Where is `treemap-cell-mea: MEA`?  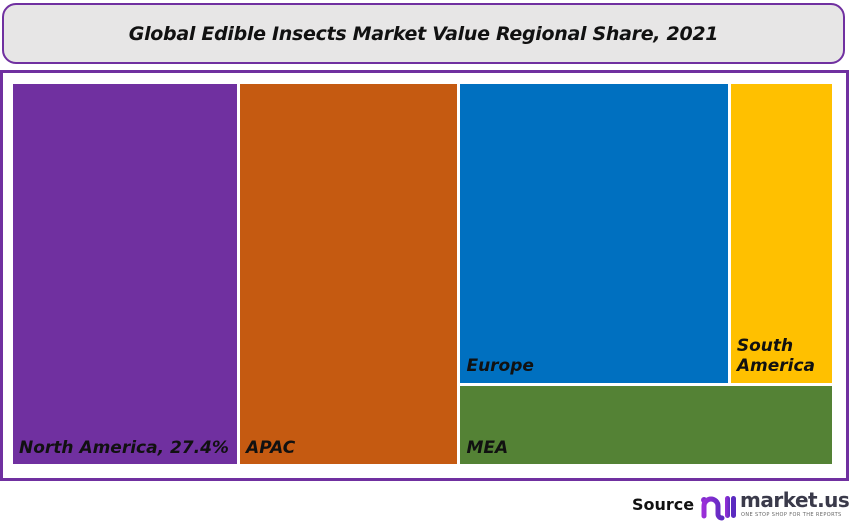 treemap-cell-mea: MEA is located at coordinates (646, 424).